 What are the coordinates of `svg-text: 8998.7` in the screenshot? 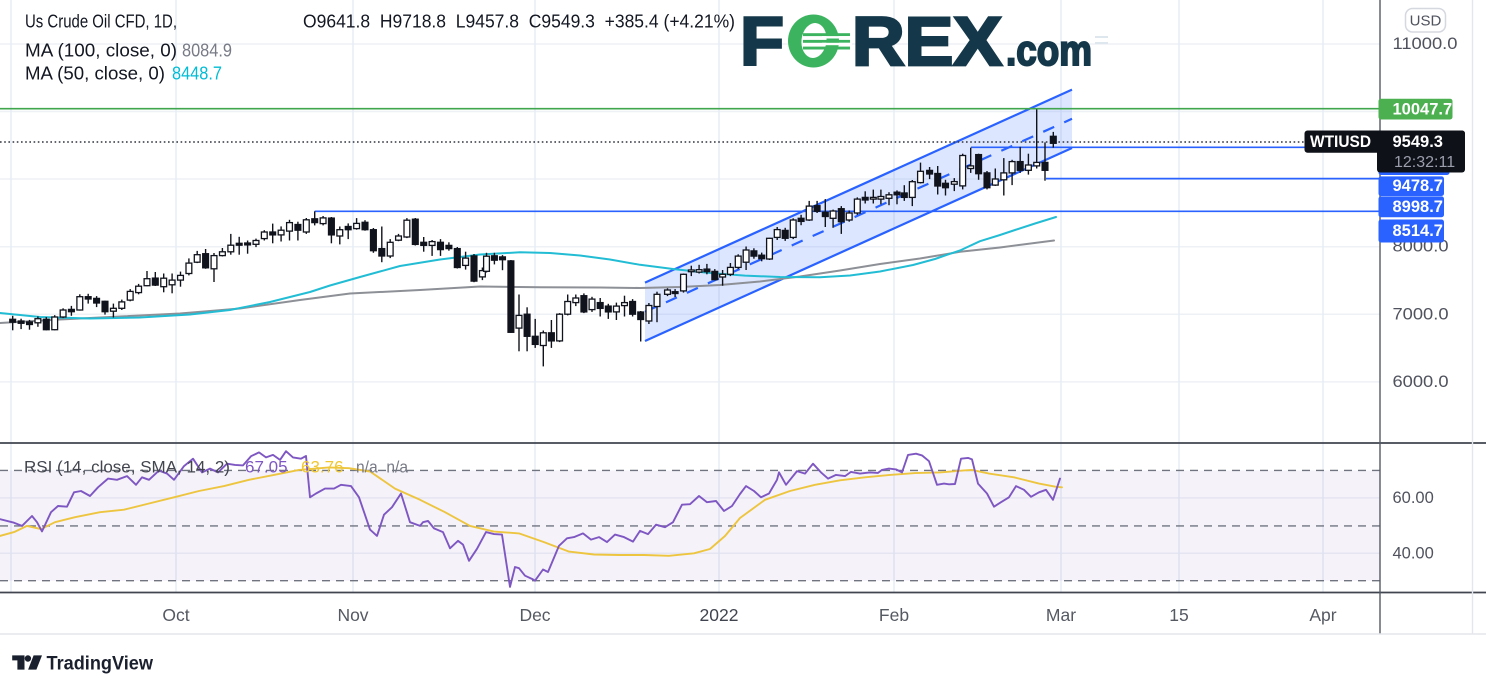 It's located at (1418, 207).